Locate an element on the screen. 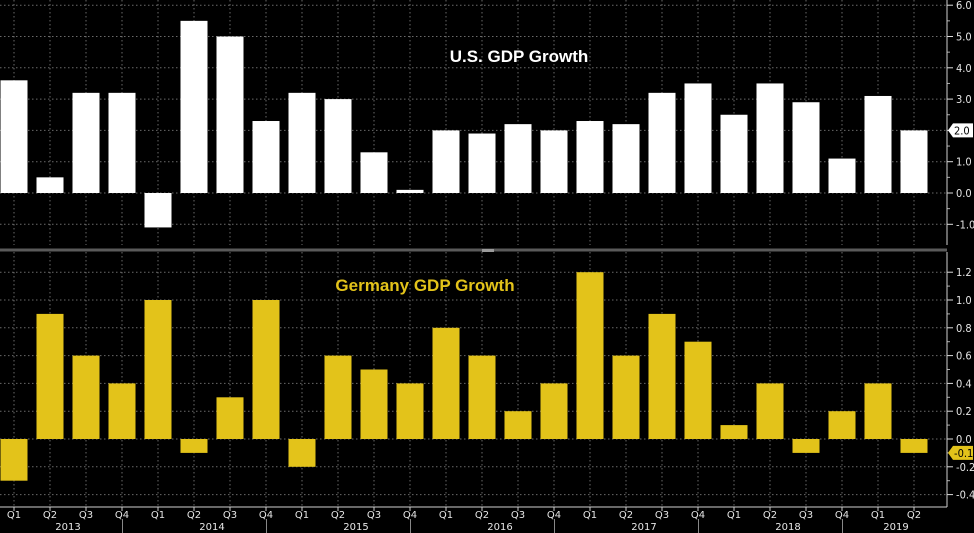 The width and height of the screenshot is (974, 533). x-year-label: 2019 is located at coordinates (895, 527).